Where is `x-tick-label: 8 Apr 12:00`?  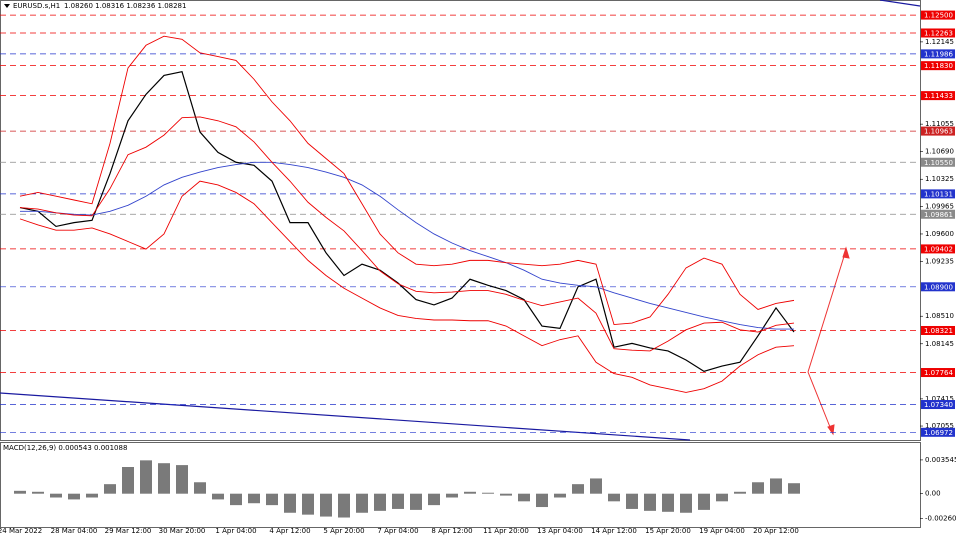 x-tick-label: 8 Apr 12:00 is located at coordinates (451, 531).